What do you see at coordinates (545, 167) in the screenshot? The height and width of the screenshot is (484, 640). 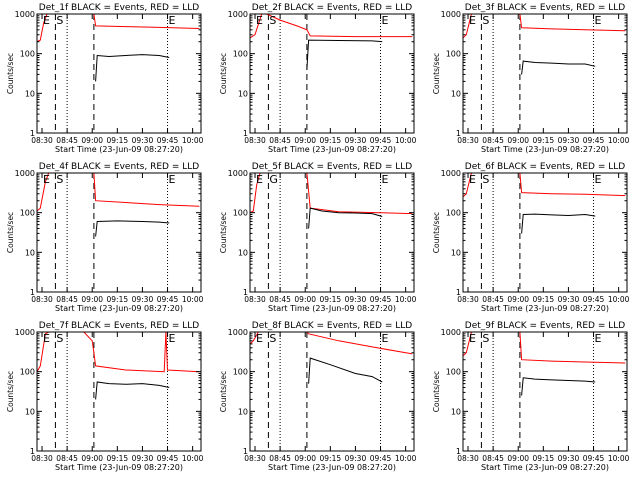 I see `chart-title: Det_6f BLACK = Events, RED = LLD` at bounding box center [545, 167].